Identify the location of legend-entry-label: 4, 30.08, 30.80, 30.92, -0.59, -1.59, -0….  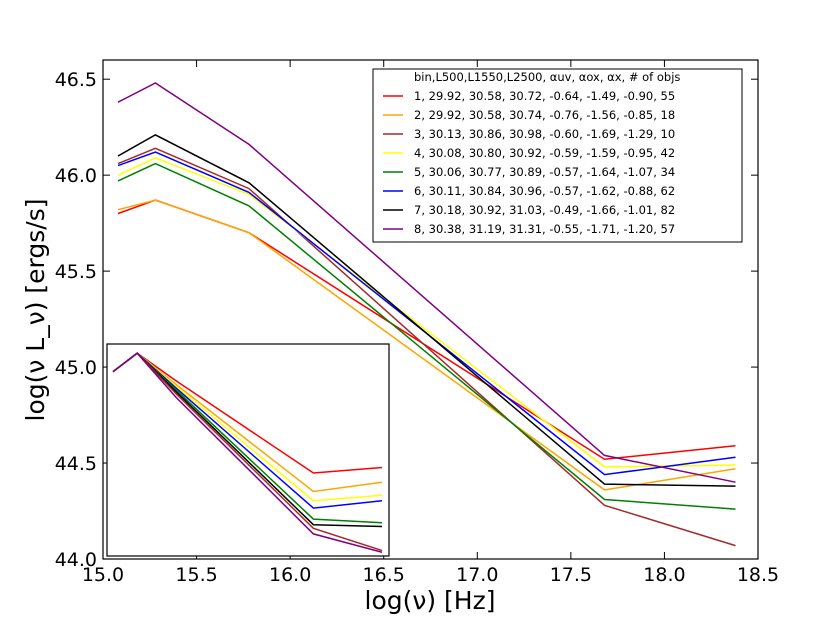
(544, 153).